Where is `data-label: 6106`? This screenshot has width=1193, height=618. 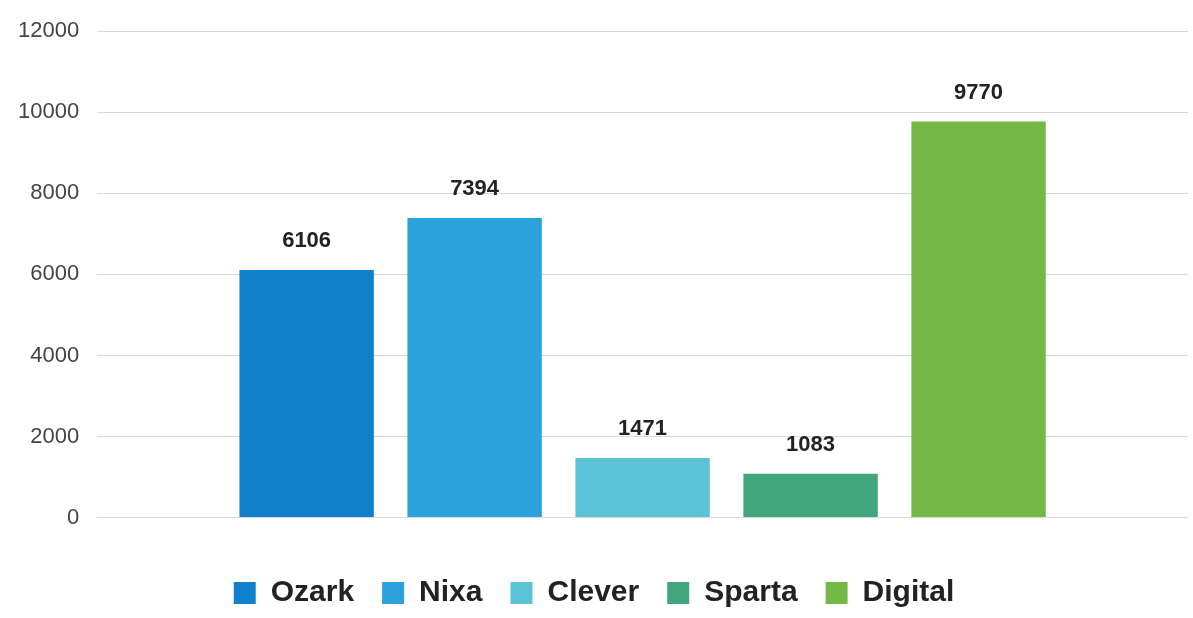 data-label: 6106 is located at coordinates (307, 240).